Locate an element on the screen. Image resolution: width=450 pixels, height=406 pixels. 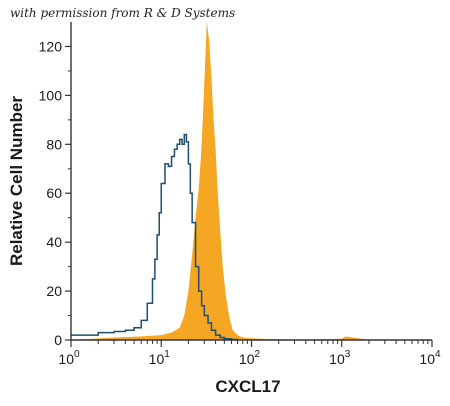
permission-watermark: with permission from R & D Systems is located at coordinates (123, 13).